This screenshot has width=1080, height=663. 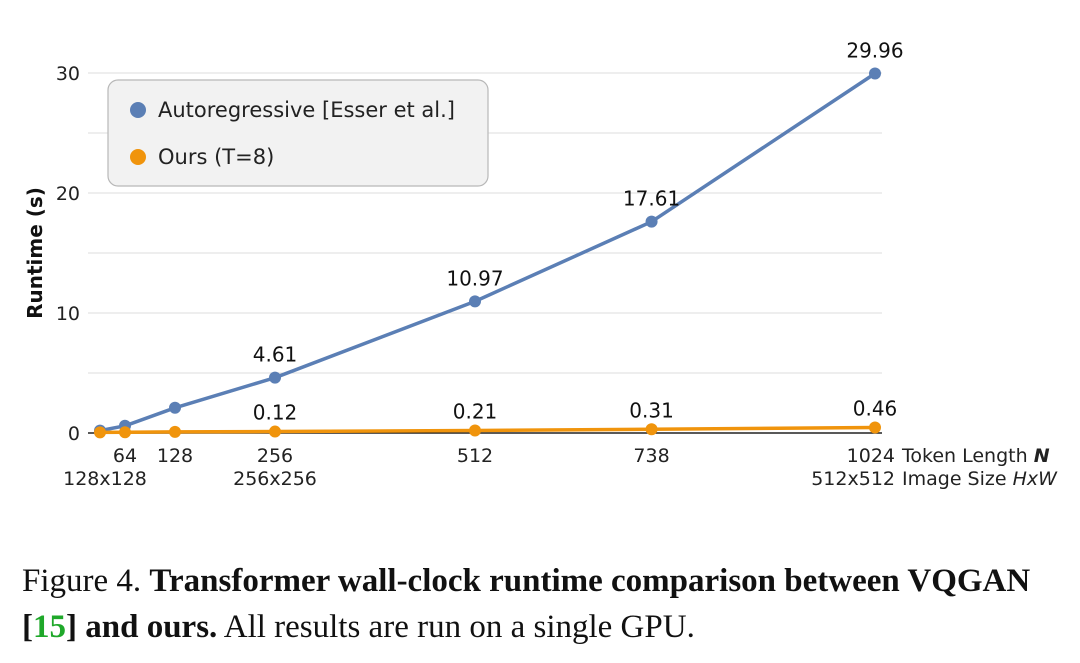 What do you see at coordinates (125, 456) in the screenshot?
I see `x-tick-label: 64` at bounding box center [125, 456].